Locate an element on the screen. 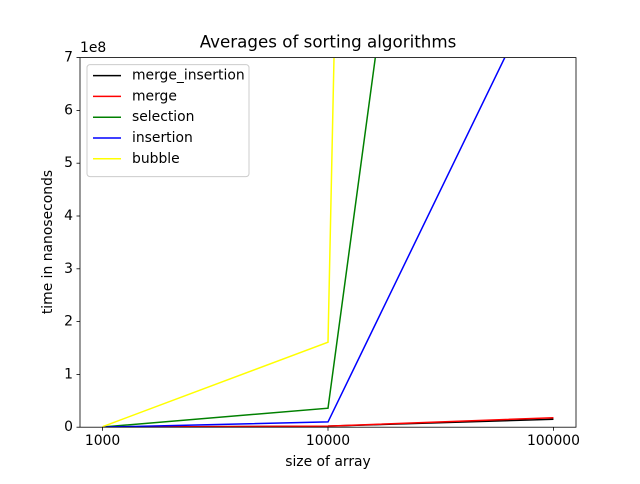  y-tick-label: 1 is located at coordinates (68, 374).